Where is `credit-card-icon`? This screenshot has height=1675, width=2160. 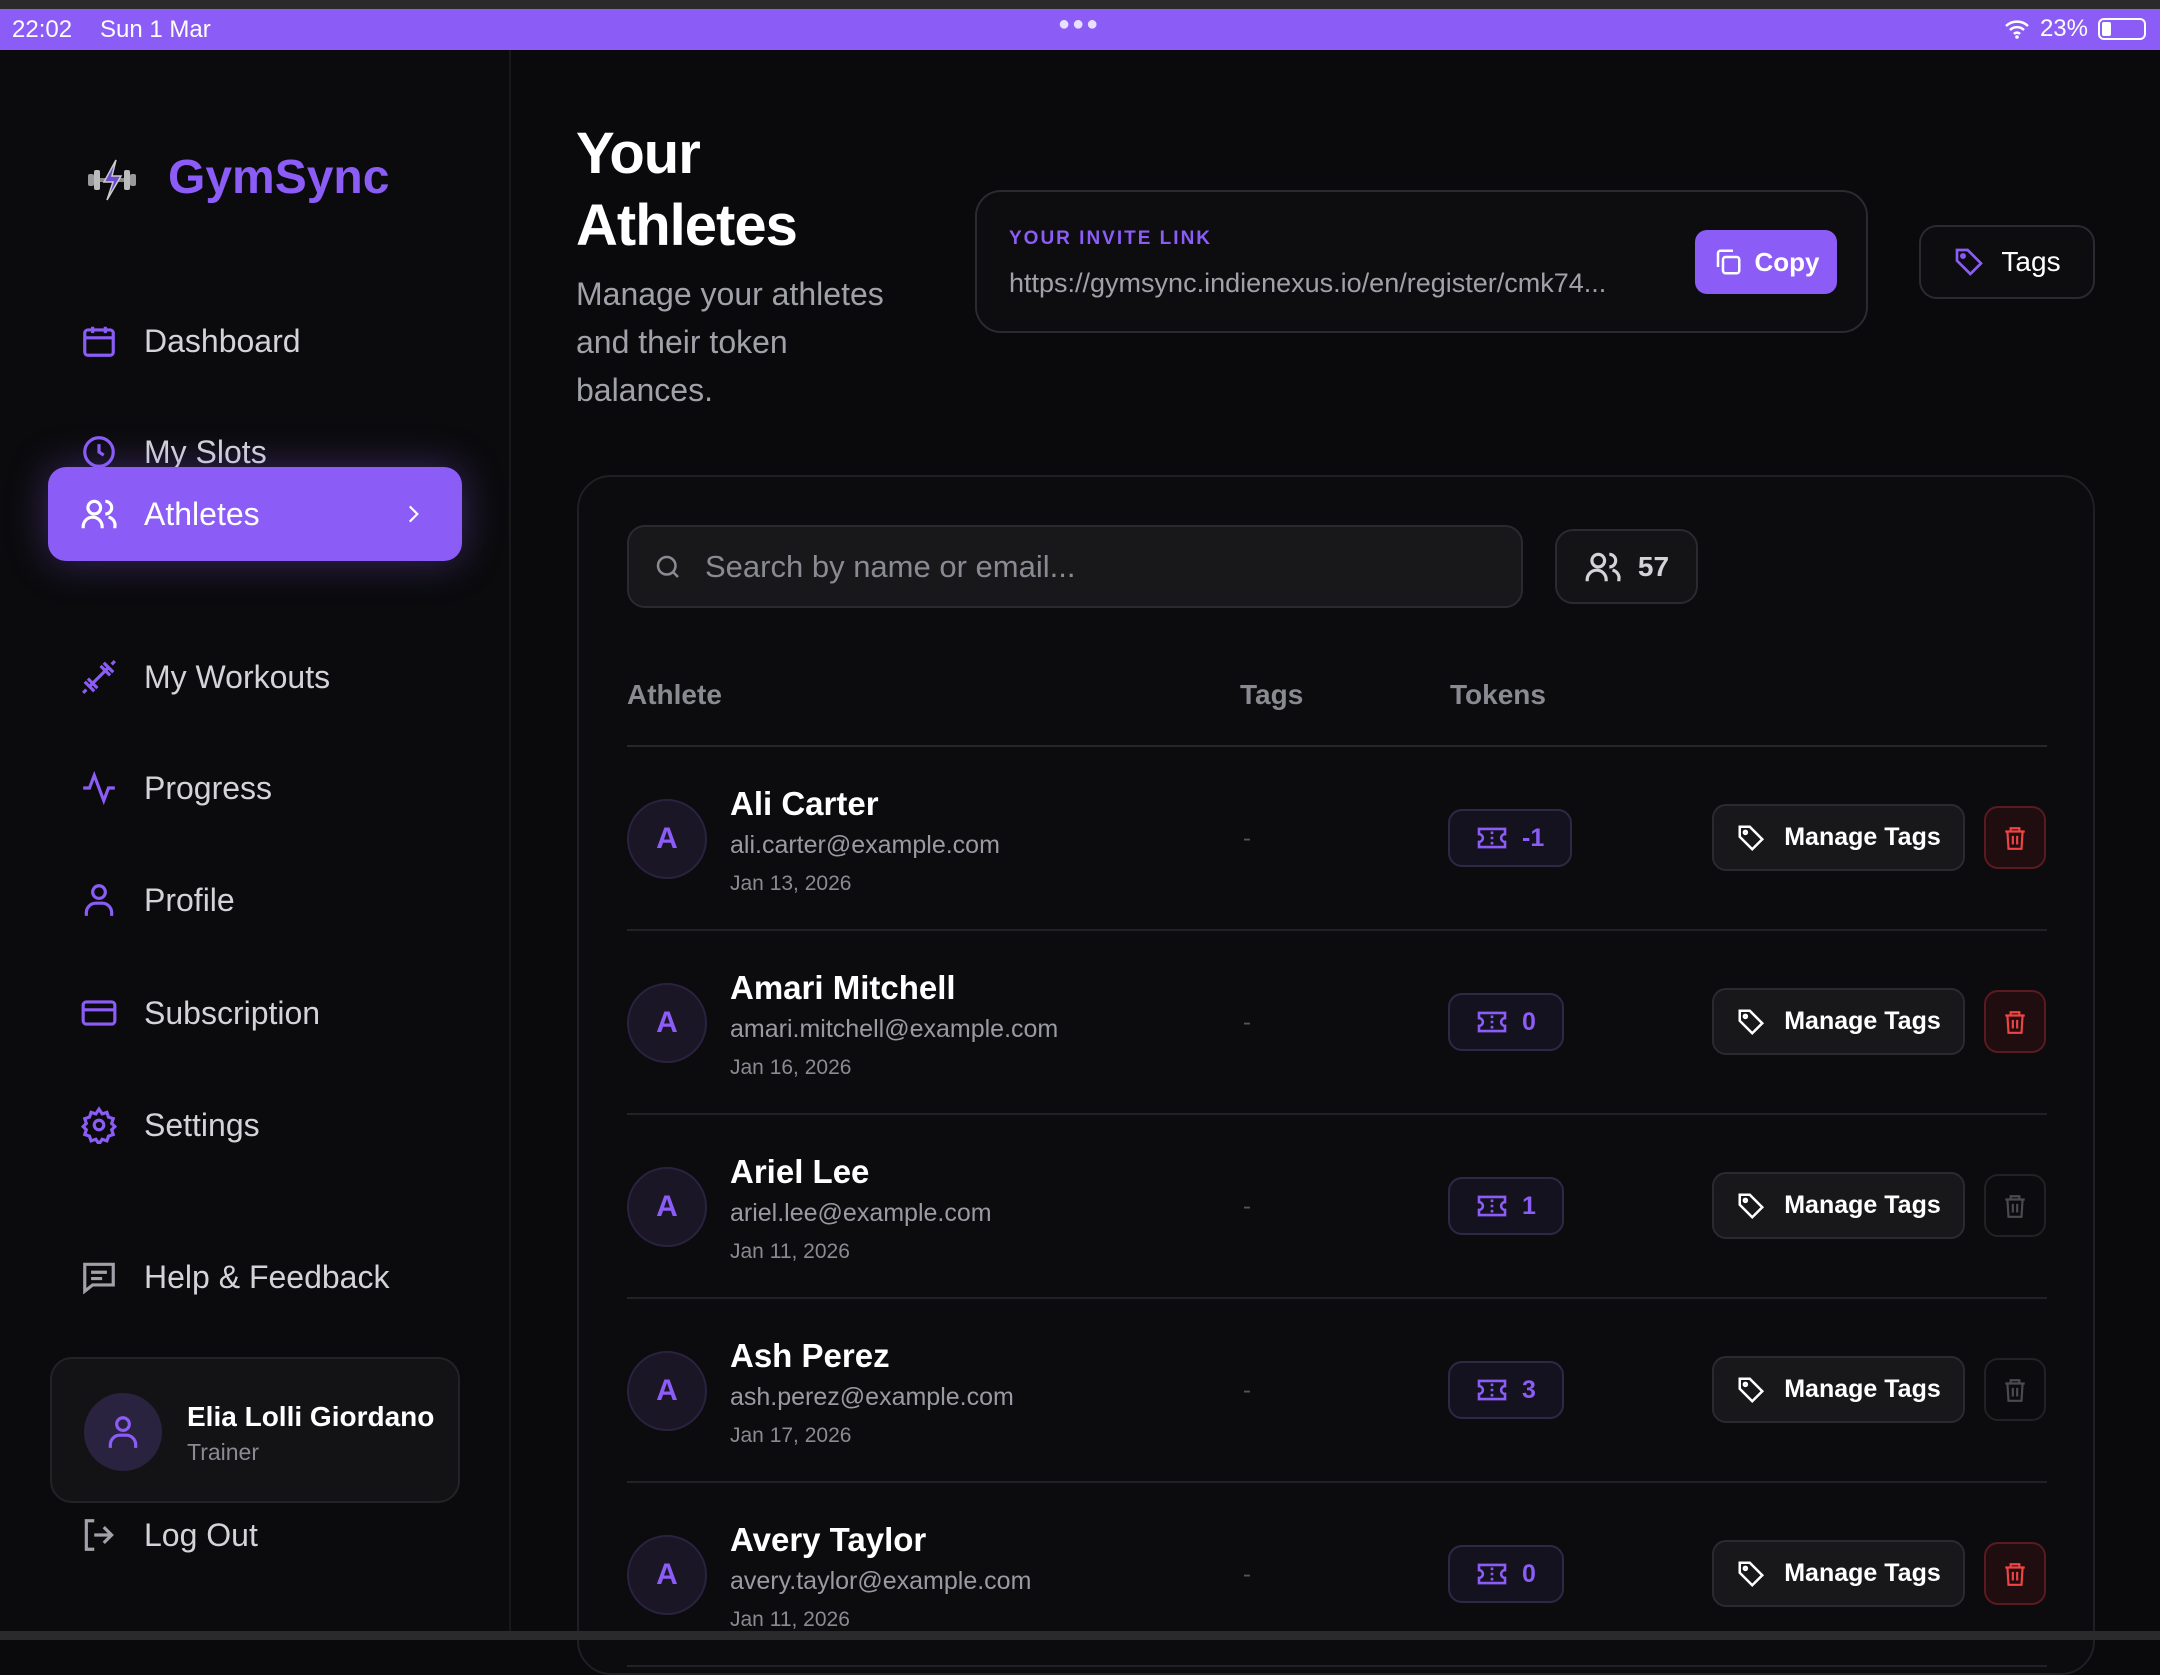 credit-card-icon is located at coordinates (99, 1013).